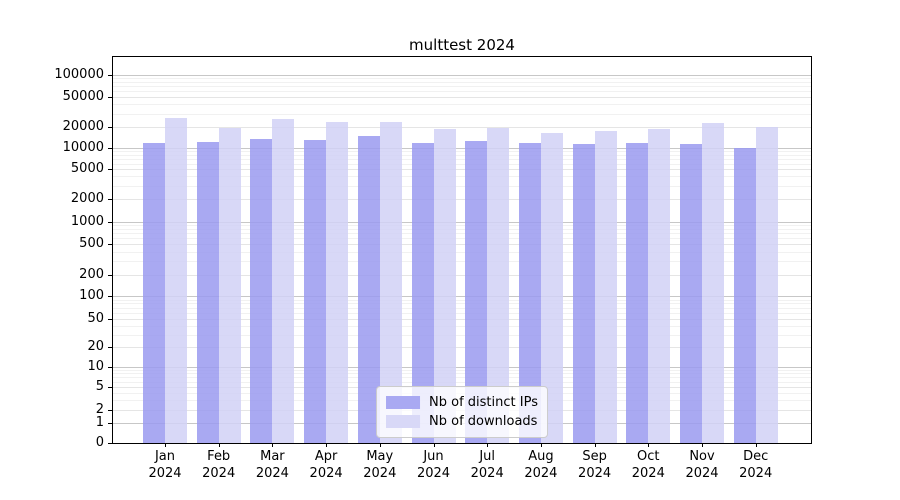 The image size is (900, 500). Describe the element at coordinates (541, 465) in the screenshot. I see `x-tick-label-aug: Aug 2024` at that location.